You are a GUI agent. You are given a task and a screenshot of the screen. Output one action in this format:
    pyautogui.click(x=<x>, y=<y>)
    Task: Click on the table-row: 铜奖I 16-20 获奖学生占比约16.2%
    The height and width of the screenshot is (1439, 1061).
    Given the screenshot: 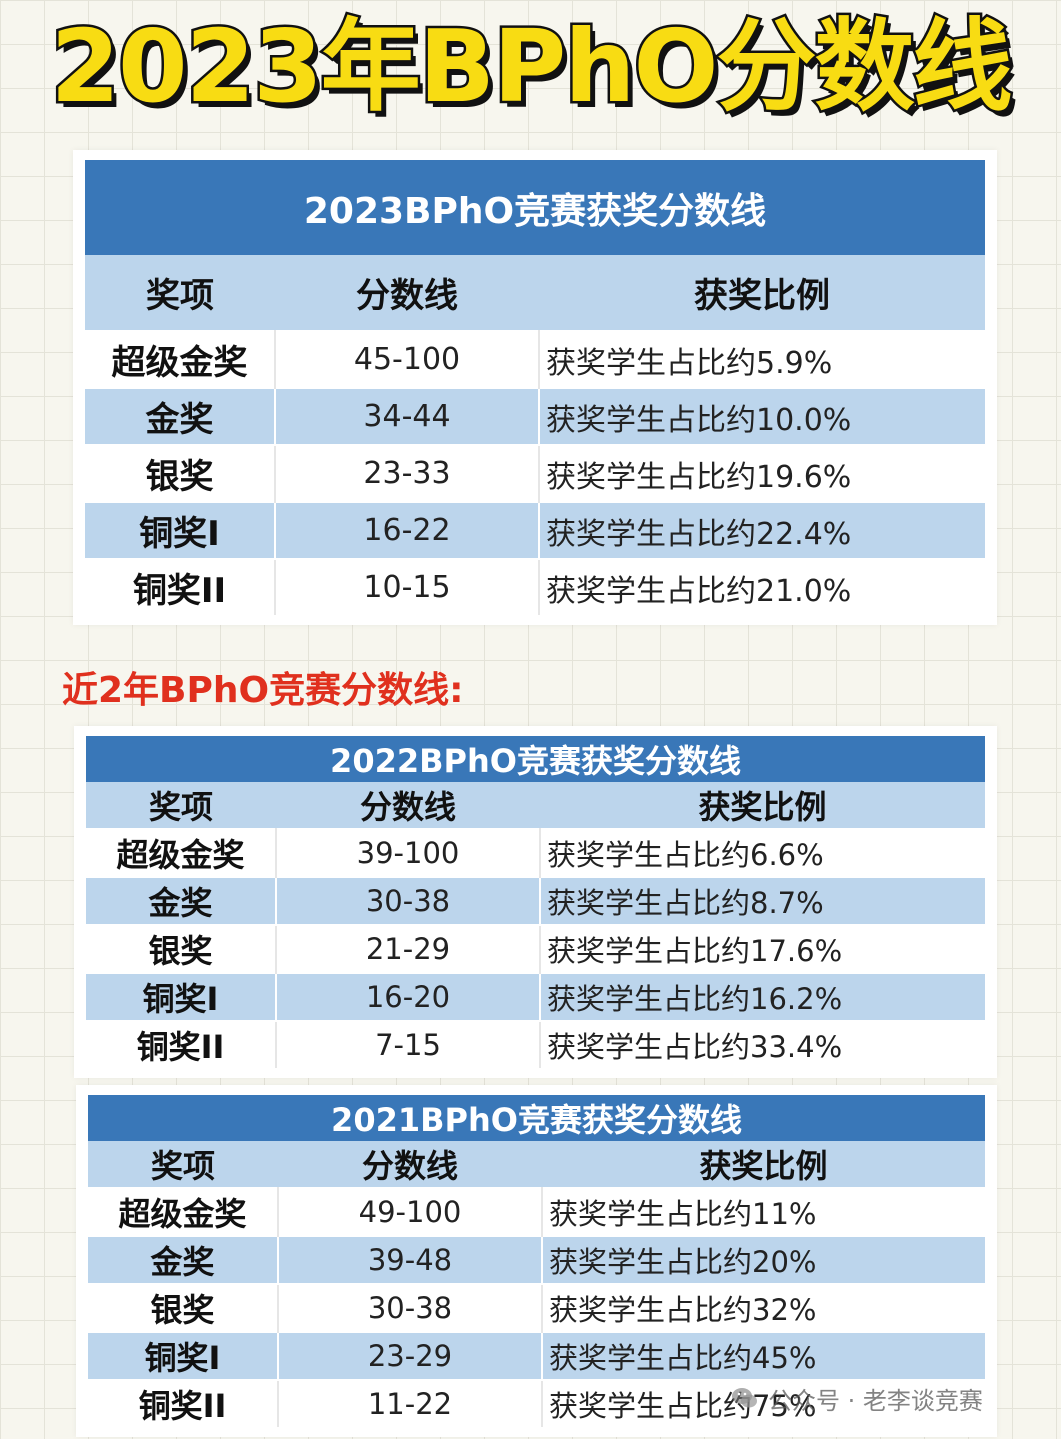 What is the action you would take?
    pyautogui.click(x=535, y=996)
    